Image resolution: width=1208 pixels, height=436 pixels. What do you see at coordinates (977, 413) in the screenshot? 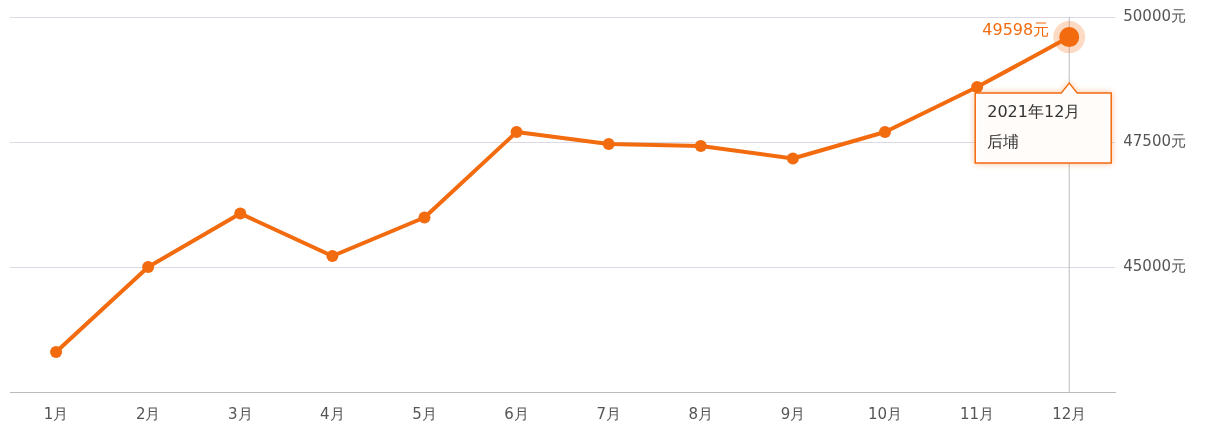
I see `x-tick-label: 11月` at bounding box center [977, 413].